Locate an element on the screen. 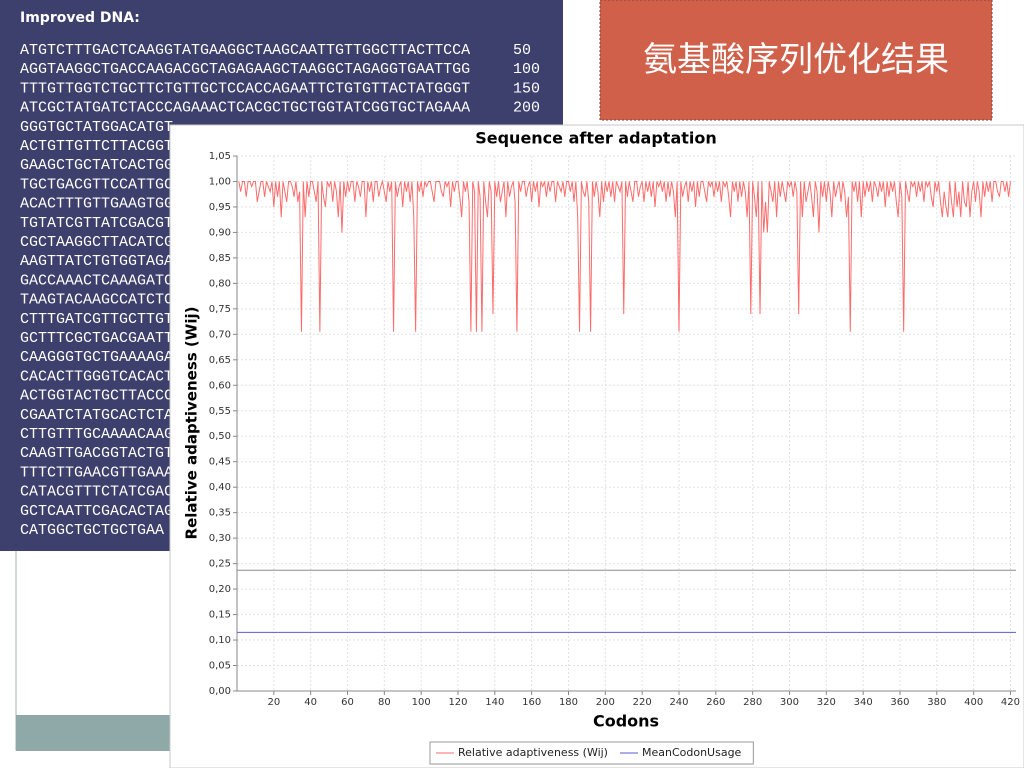 The height and width of the screenshot is (768, 1024). x-axis-label: Codons is located at coordinates (626, 721).